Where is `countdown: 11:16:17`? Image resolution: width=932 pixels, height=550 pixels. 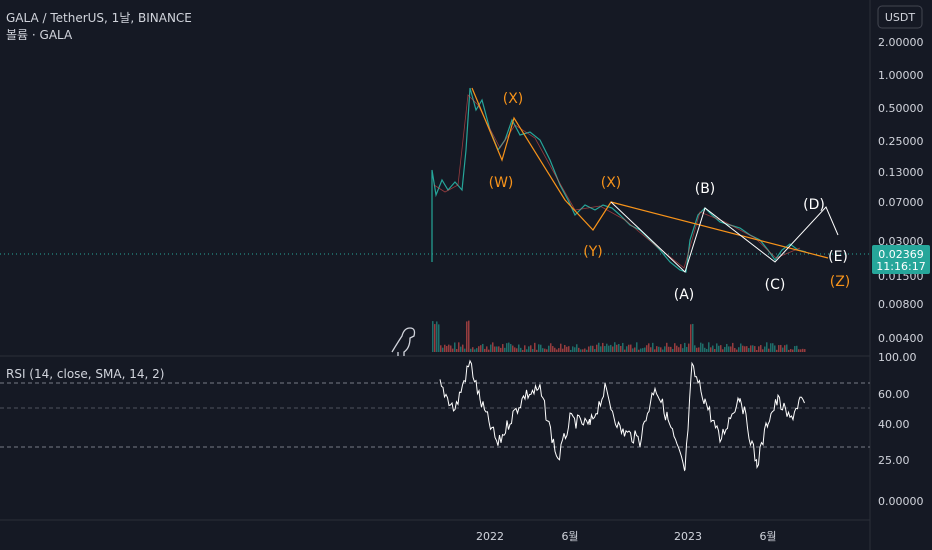 countdown: 11:16:17 is located at coordinates (900, 266).